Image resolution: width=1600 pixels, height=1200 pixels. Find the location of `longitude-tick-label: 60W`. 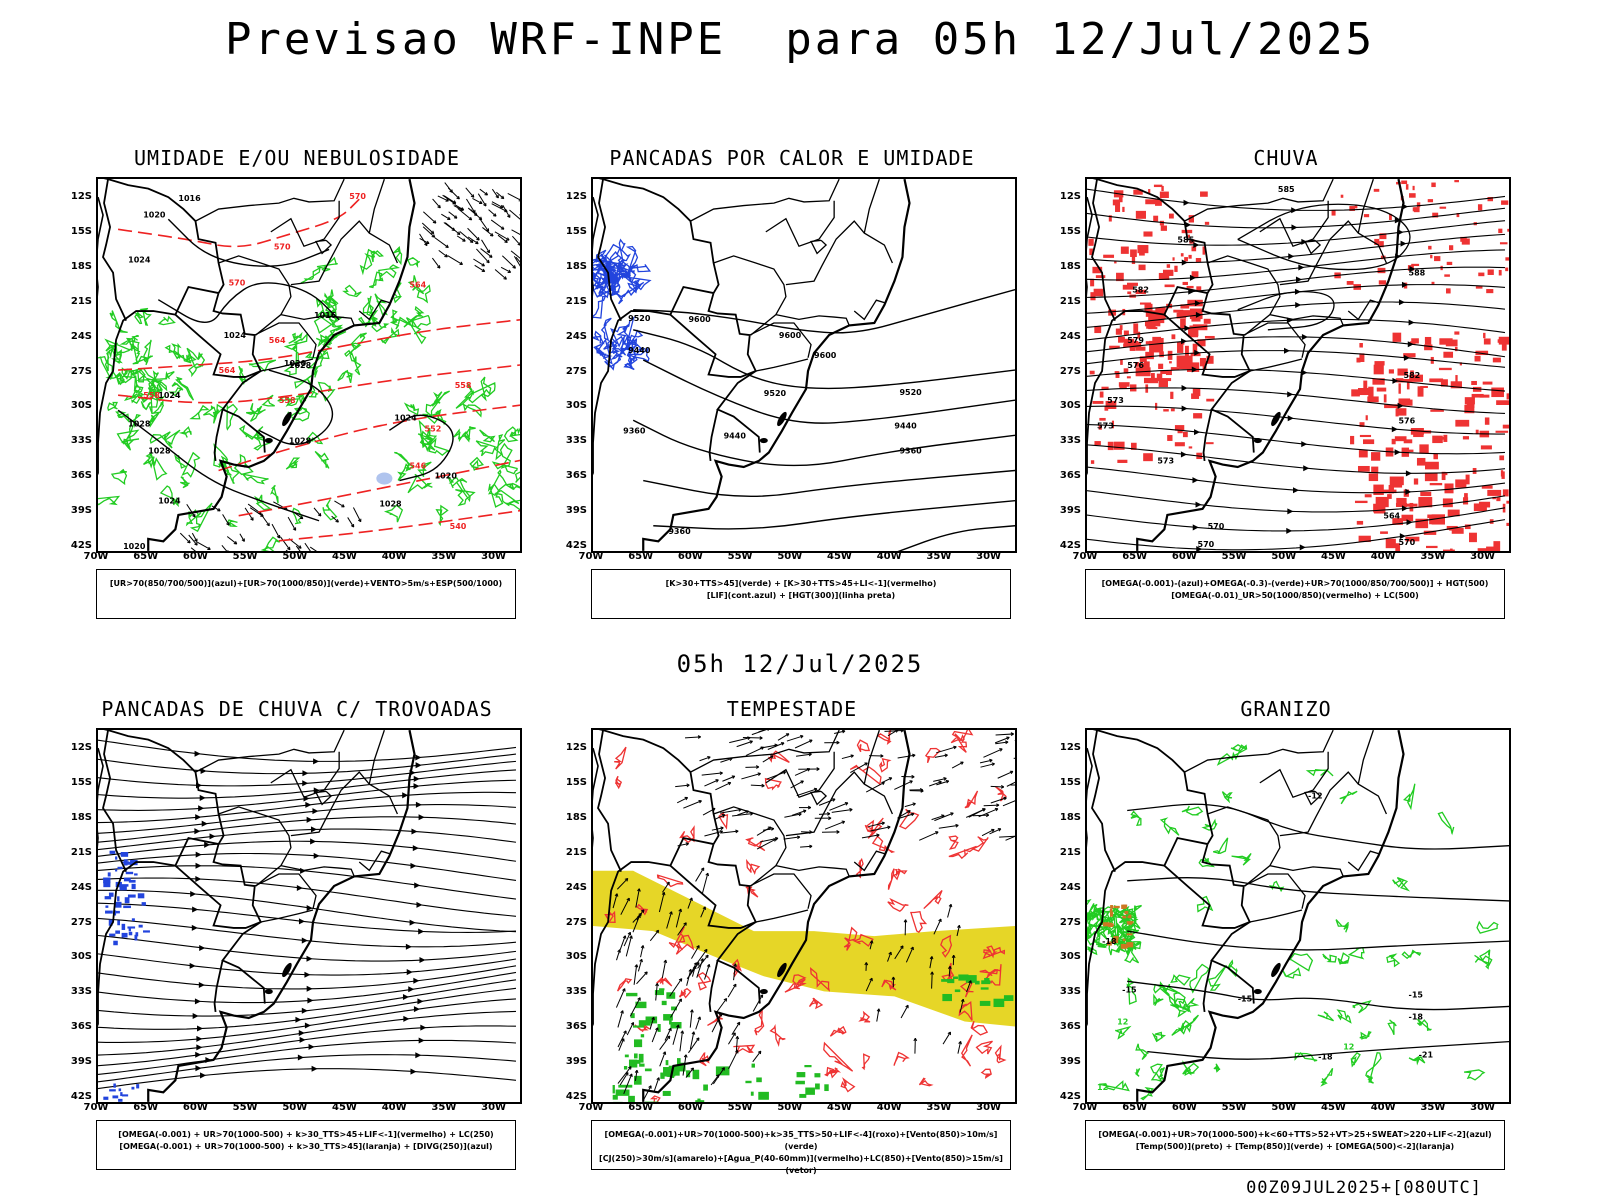

longitude-tick-label: 60W is located at coordinates (195, 1107).